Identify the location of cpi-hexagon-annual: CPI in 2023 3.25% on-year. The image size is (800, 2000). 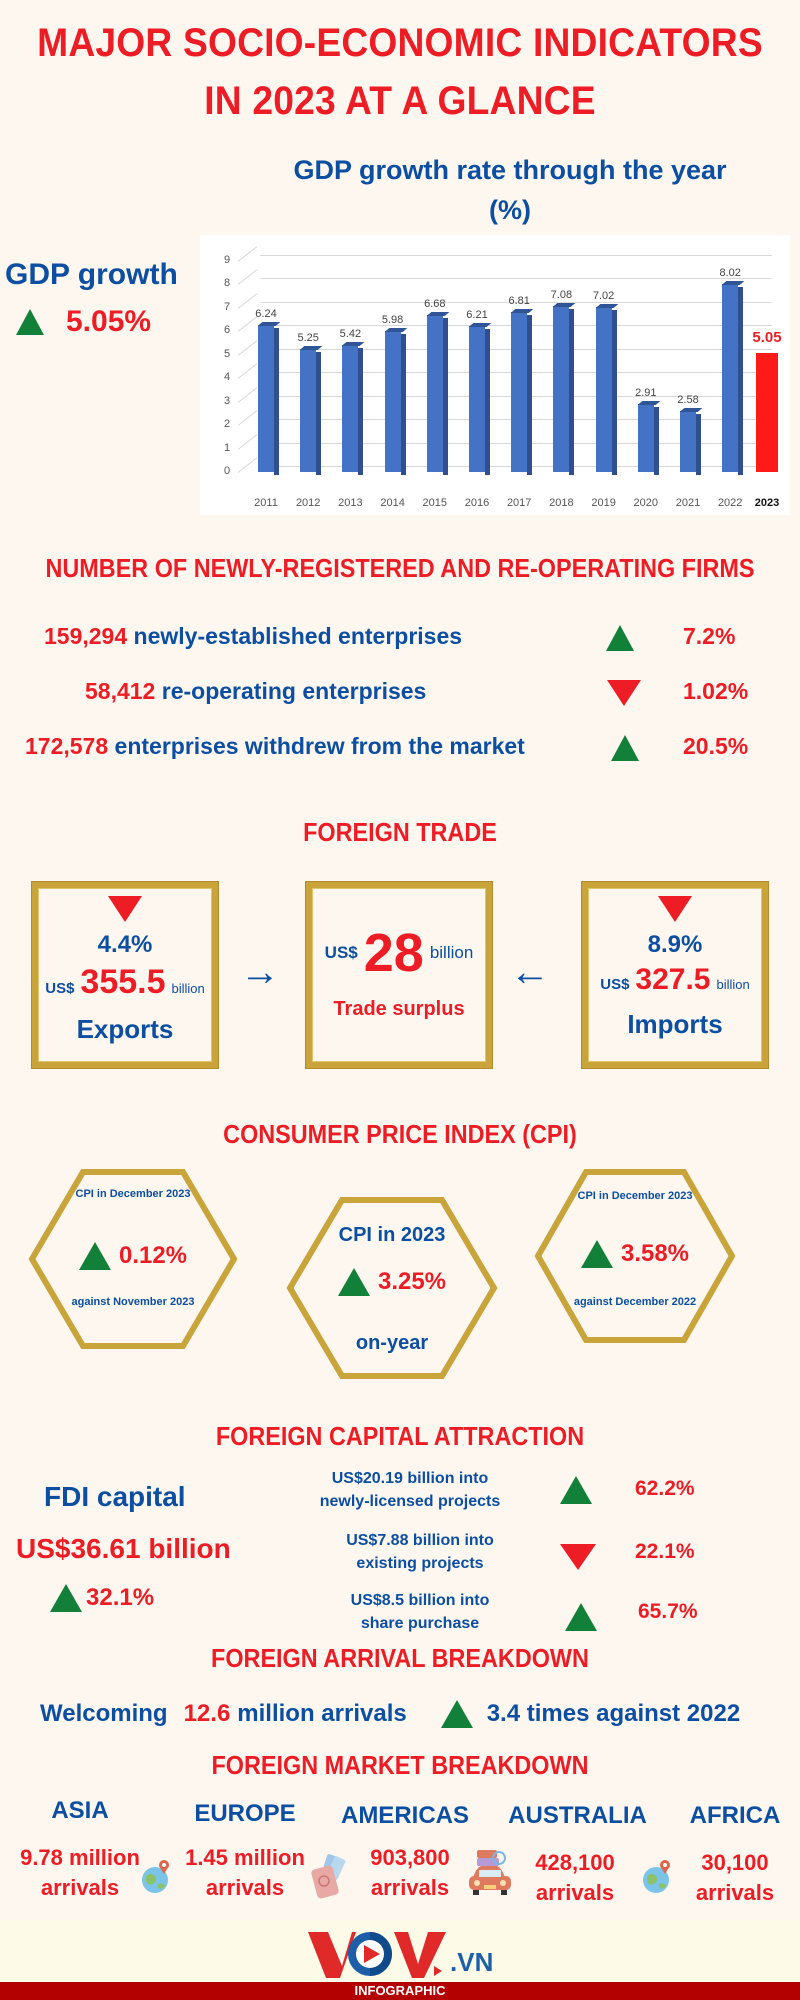
(392, 1288).